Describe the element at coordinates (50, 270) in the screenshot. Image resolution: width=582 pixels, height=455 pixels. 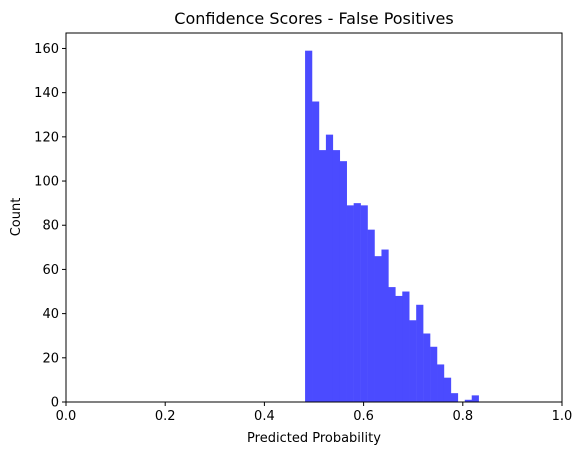
I see `y-tick-label-3: 60` at that location.